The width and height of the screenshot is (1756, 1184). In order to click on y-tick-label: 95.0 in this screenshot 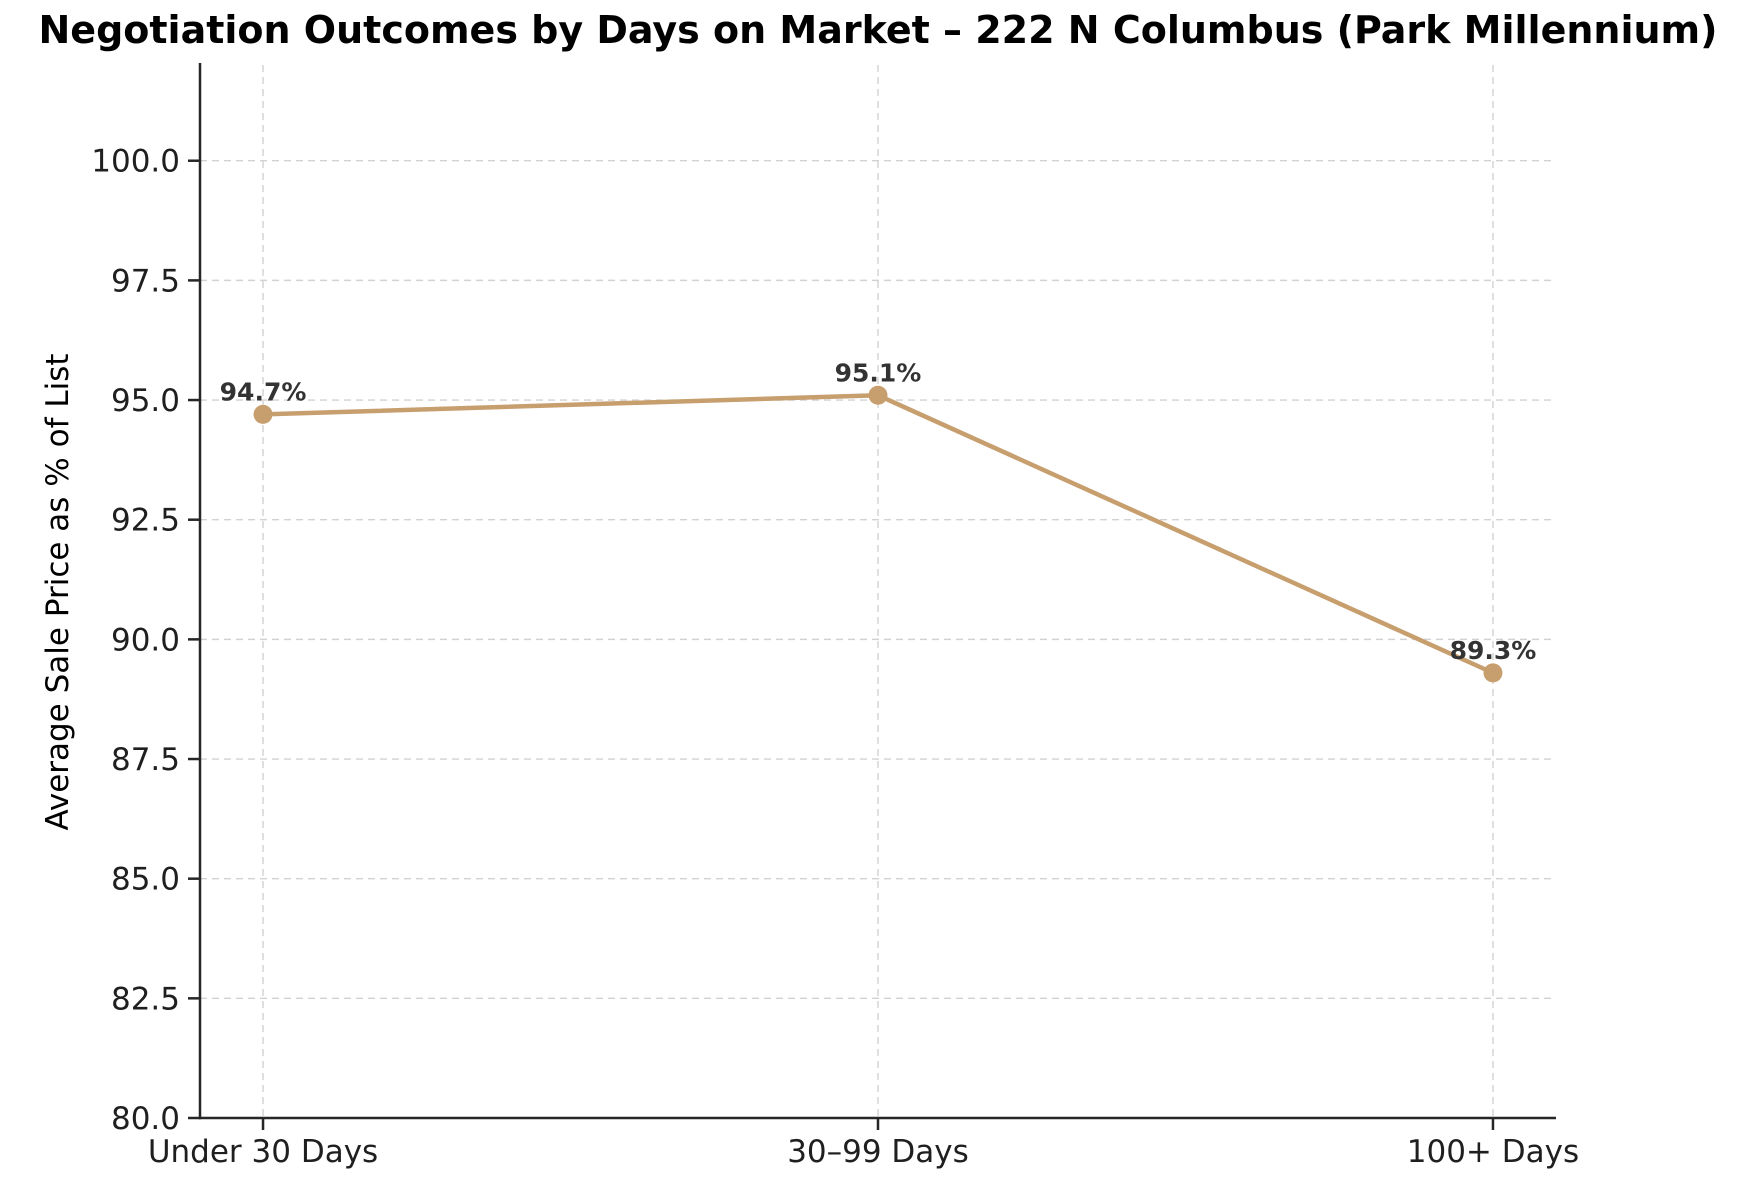, I will do `click(145, 401)`.